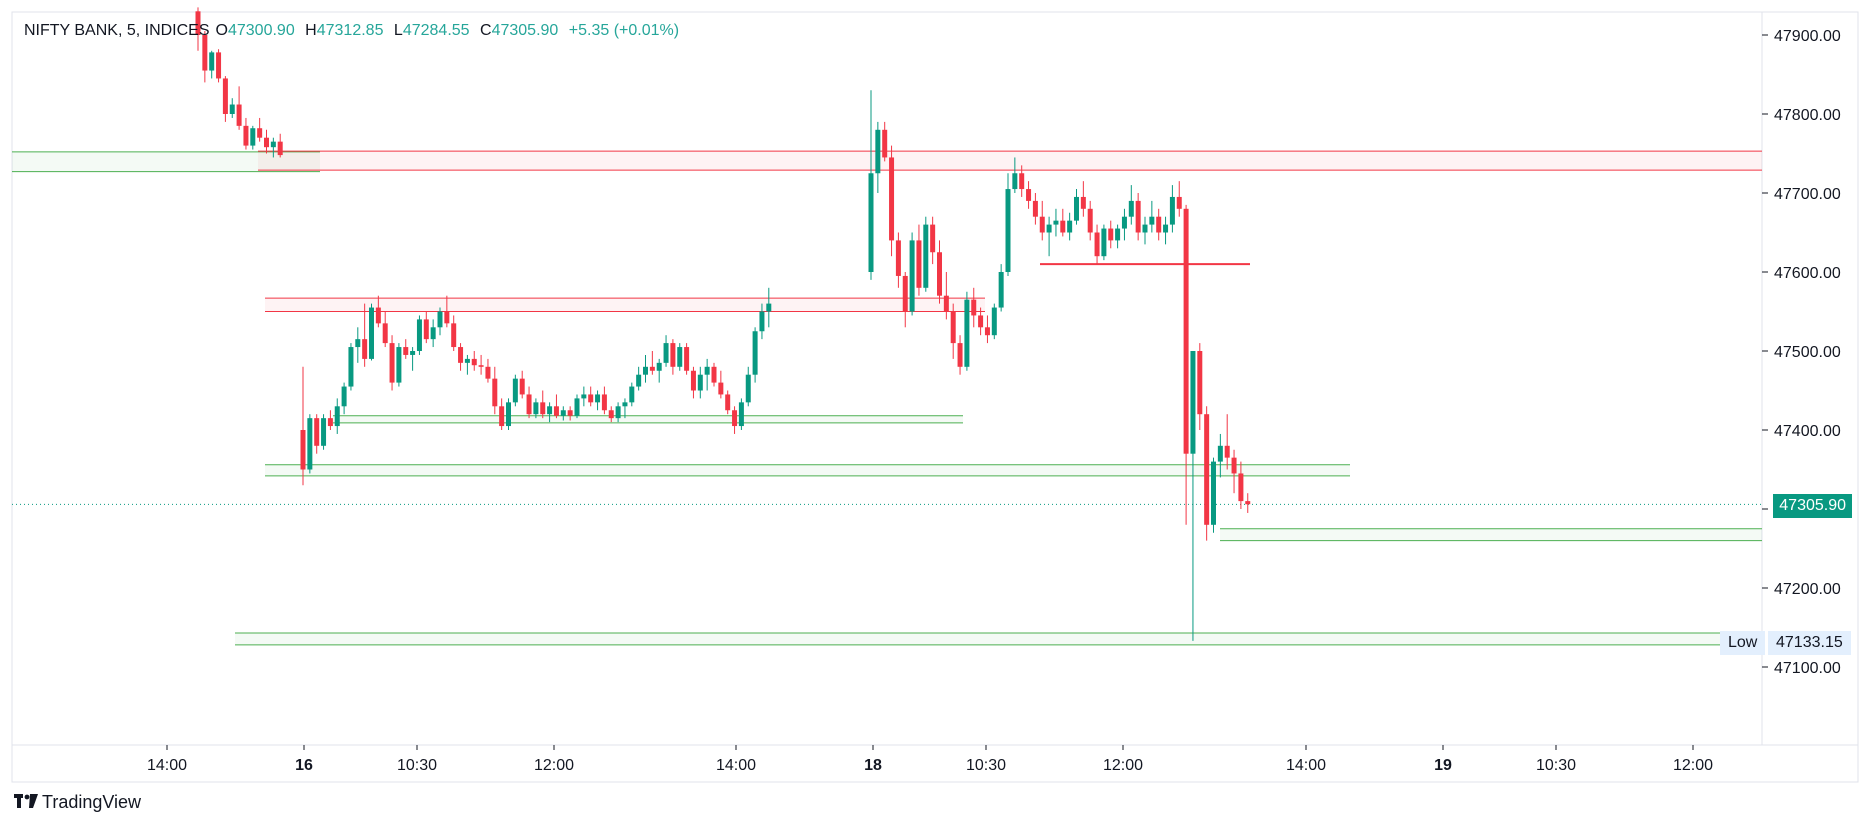 Image resolution: width=1870 pixels, height=829 pixels. What do you see at coordinates (117, 30) in the screenshot?
I see `symbol-name: NIFTY BANK, 5, INDICES` at bounding box center [117, 30].